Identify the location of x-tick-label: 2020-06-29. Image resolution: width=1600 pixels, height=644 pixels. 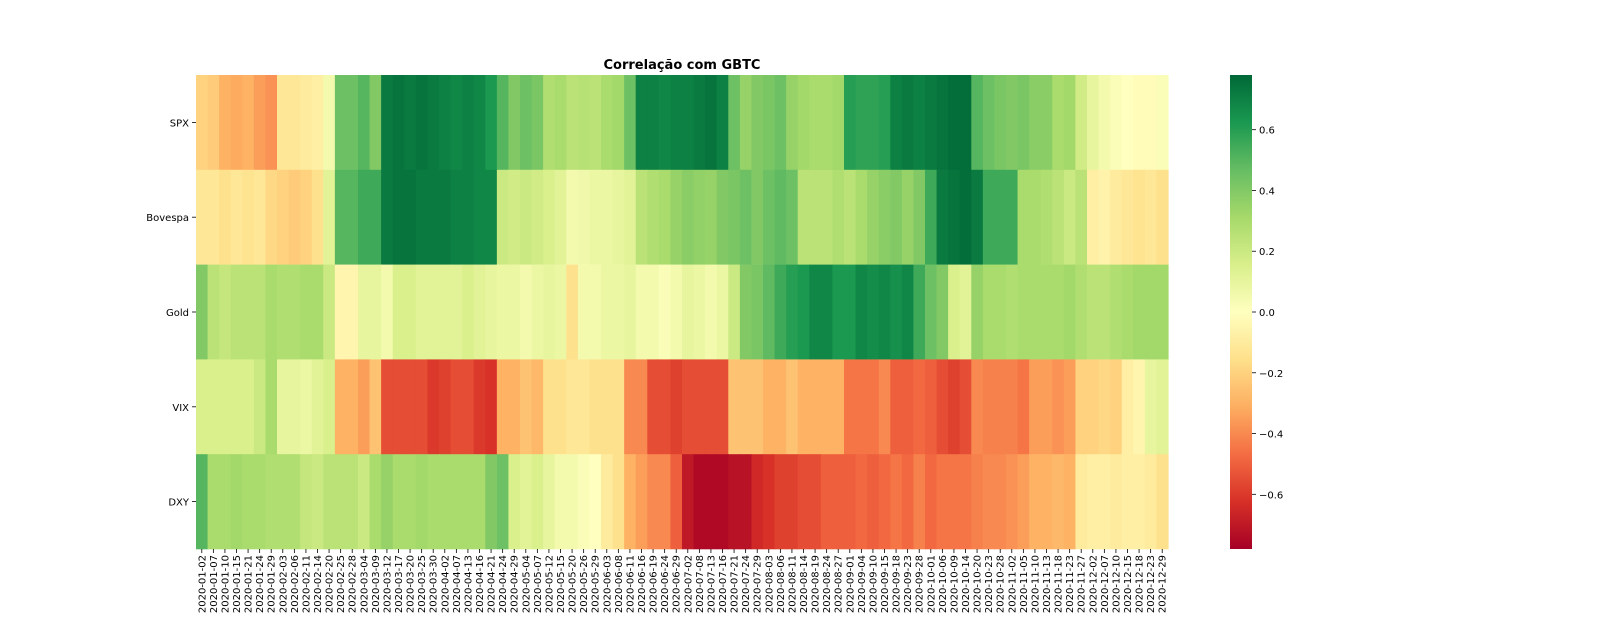
(677, 584).